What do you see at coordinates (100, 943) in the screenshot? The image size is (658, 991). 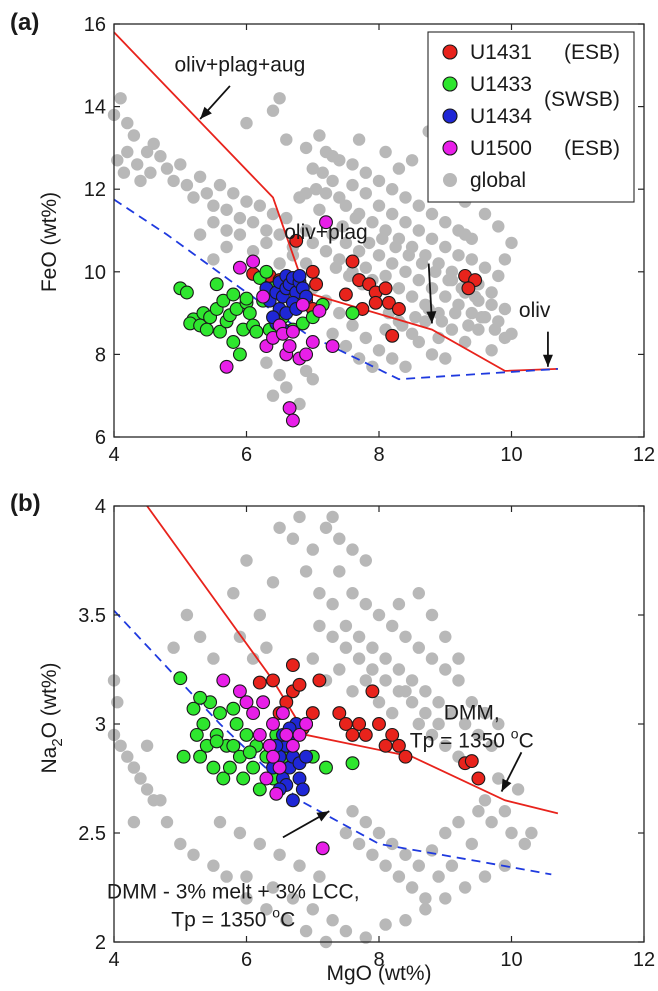 I see `y-tick-label: 2` at bounding box center [100, 943].